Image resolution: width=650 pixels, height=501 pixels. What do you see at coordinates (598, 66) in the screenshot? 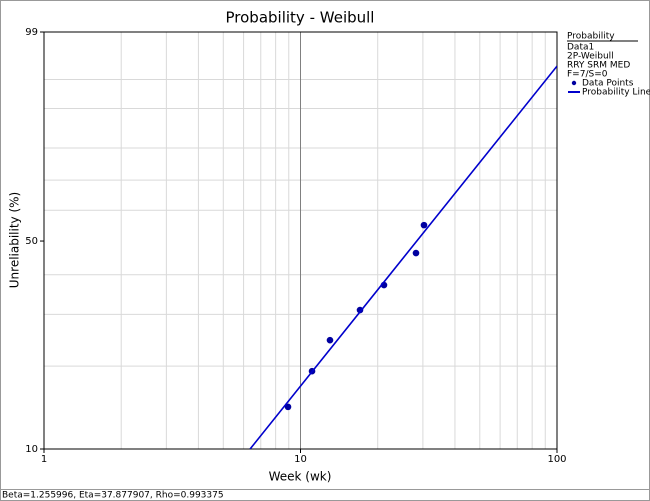
I see `legend-text: RRY SRM MED` at bounding box center [598, 66].